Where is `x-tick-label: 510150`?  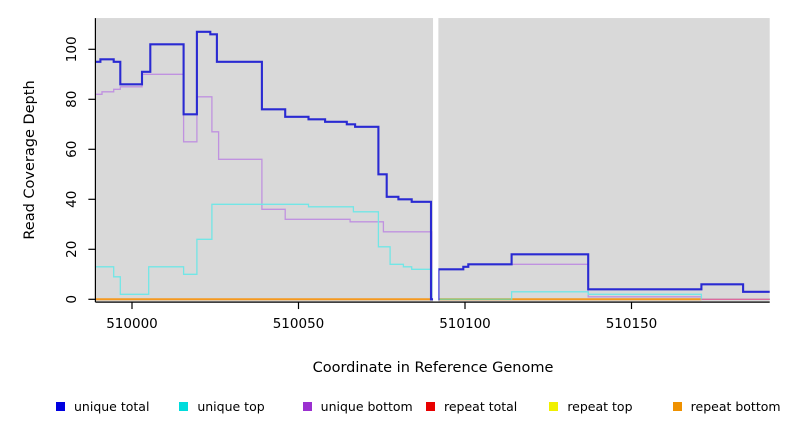 x-tick-label: 510150 is located at coordinates (632, 324).